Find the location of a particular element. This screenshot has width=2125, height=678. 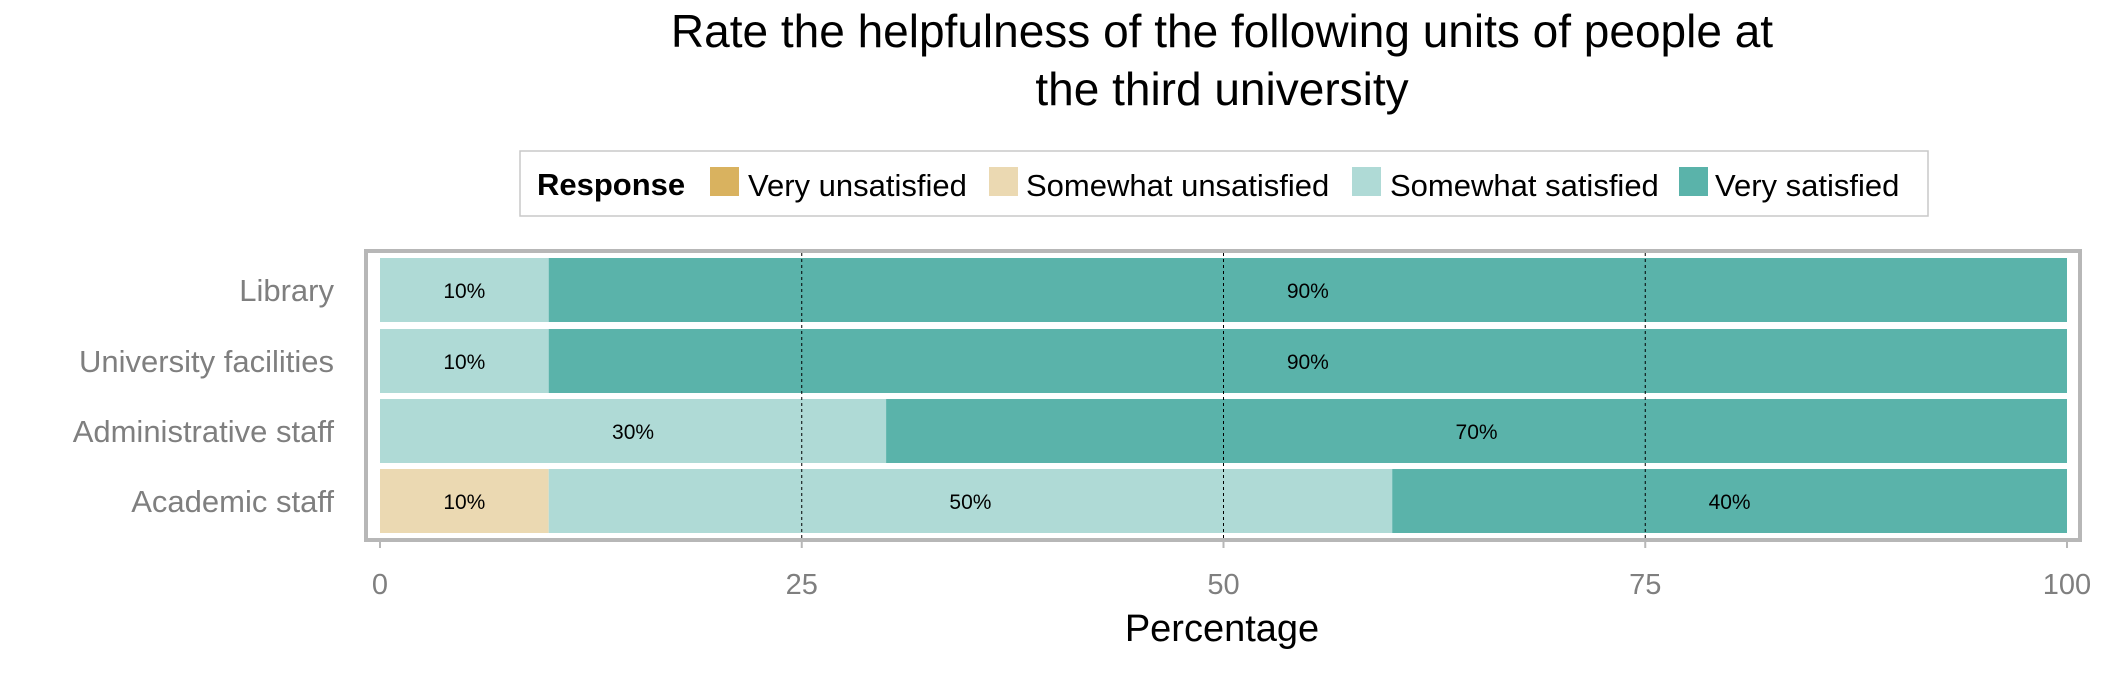

x-axis: 0 25 50 75 100 is located at coordinates (1231, 570).